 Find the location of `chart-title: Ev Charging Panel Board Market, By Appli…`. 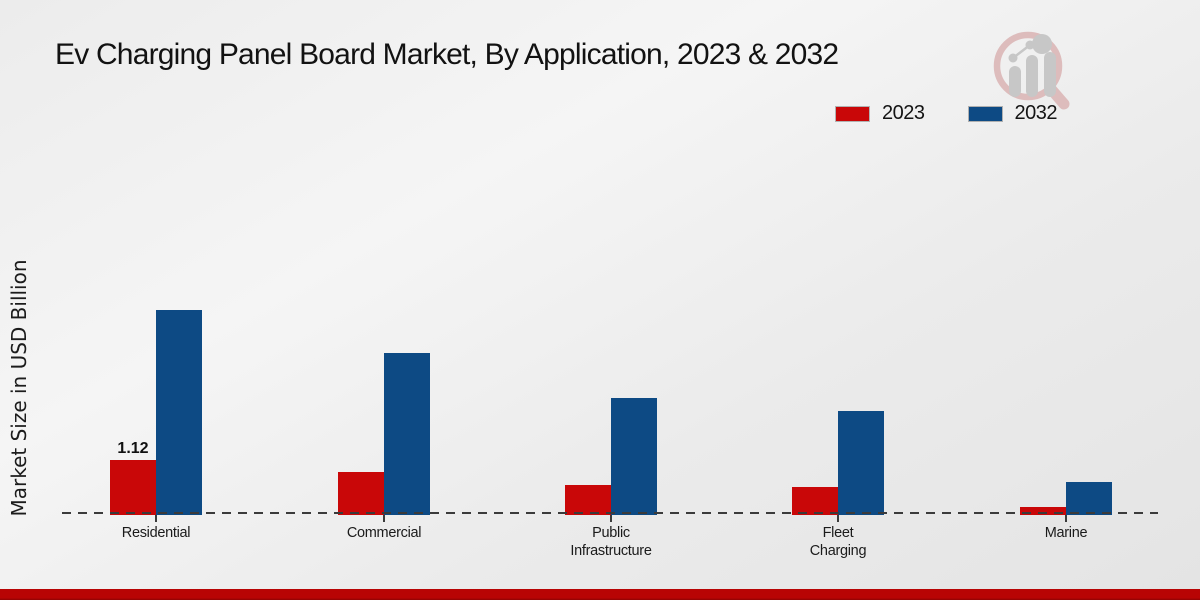

chart-title: Ev Charging Panel Board Market, By Appli… is located at coordinates (447, 54).